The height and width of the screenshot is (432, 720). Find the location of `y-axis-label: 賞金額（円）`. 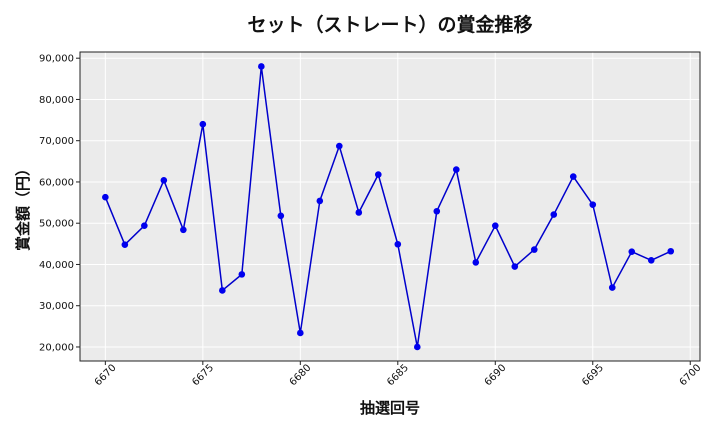

y-axis-label: 賞金額（円） is located at coordinates (23, 206).